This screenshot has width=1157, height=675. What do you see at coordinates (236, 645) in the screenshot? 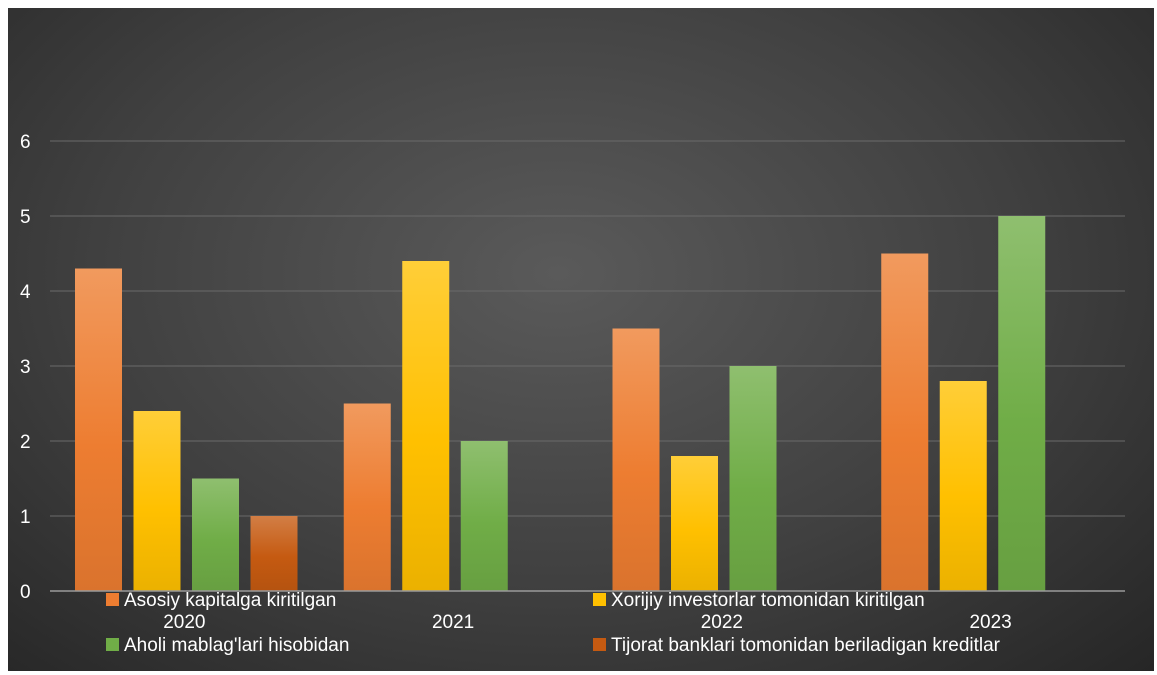
I see `legend-label: Aholi mablag'lari hisobidan` at bounding box center [236, 645].